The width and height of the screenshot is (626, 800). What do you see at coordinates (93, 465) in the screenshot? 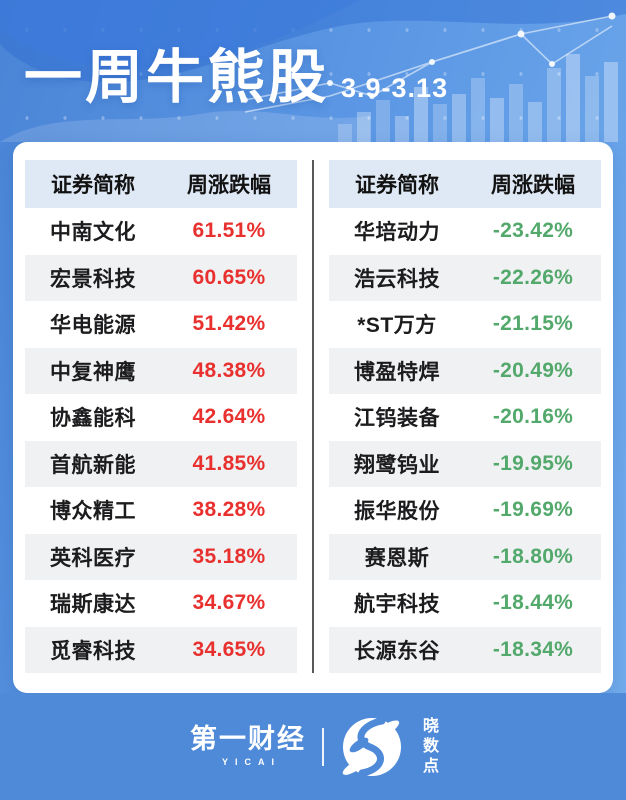
I see `stock-name: 首航新能` at bounding box center [93, 465].